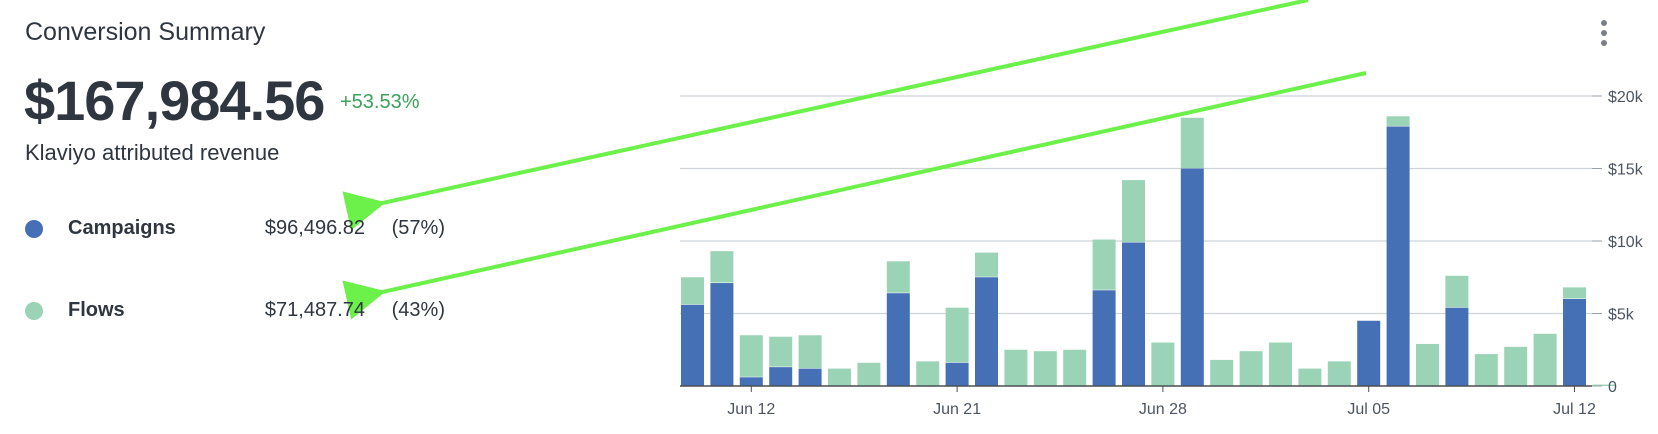 The width and height of the screenshot is (1658, 434). I want to click on y-tick-label: $20k, so click(1626, 97).